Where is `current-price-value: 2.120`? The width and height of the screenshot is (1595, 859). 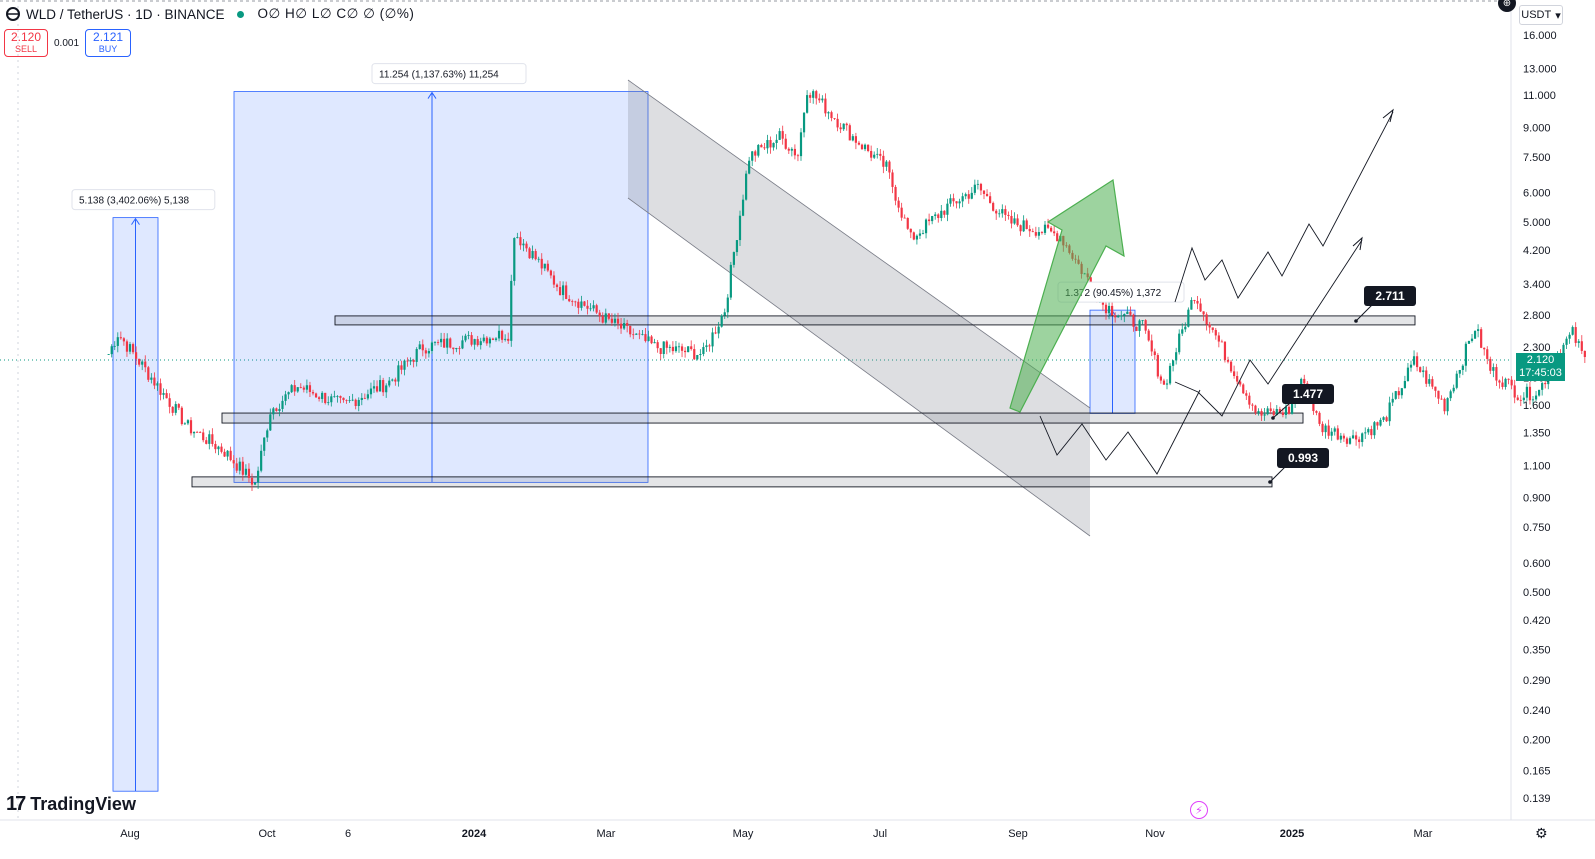 current-price-value: 2.120 is located at coordinates (1540, 360).